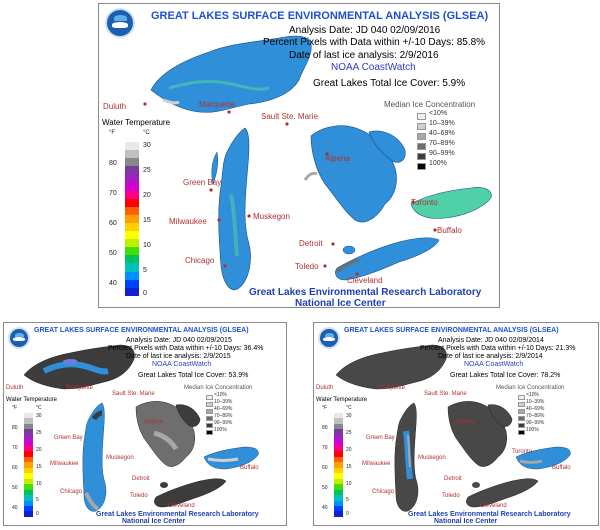 This screenshot has height=530, width=600. I want to click on coastwatch-label: NOAA CoastWatch, so click(182, 364).